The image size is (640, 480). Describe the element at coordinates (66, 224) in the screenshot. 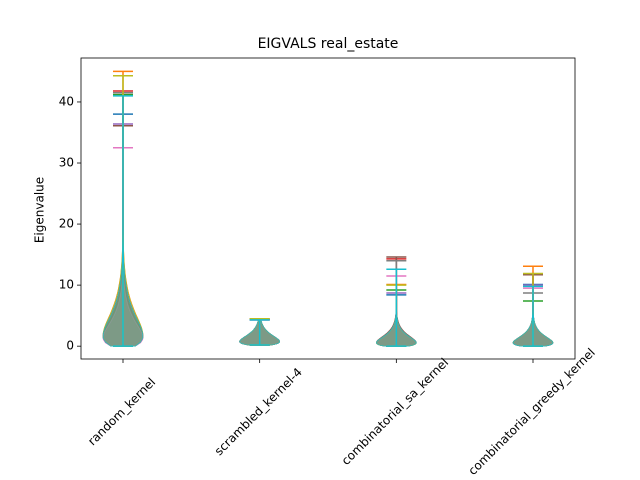

I see `y-tick-label: 20` at that location.